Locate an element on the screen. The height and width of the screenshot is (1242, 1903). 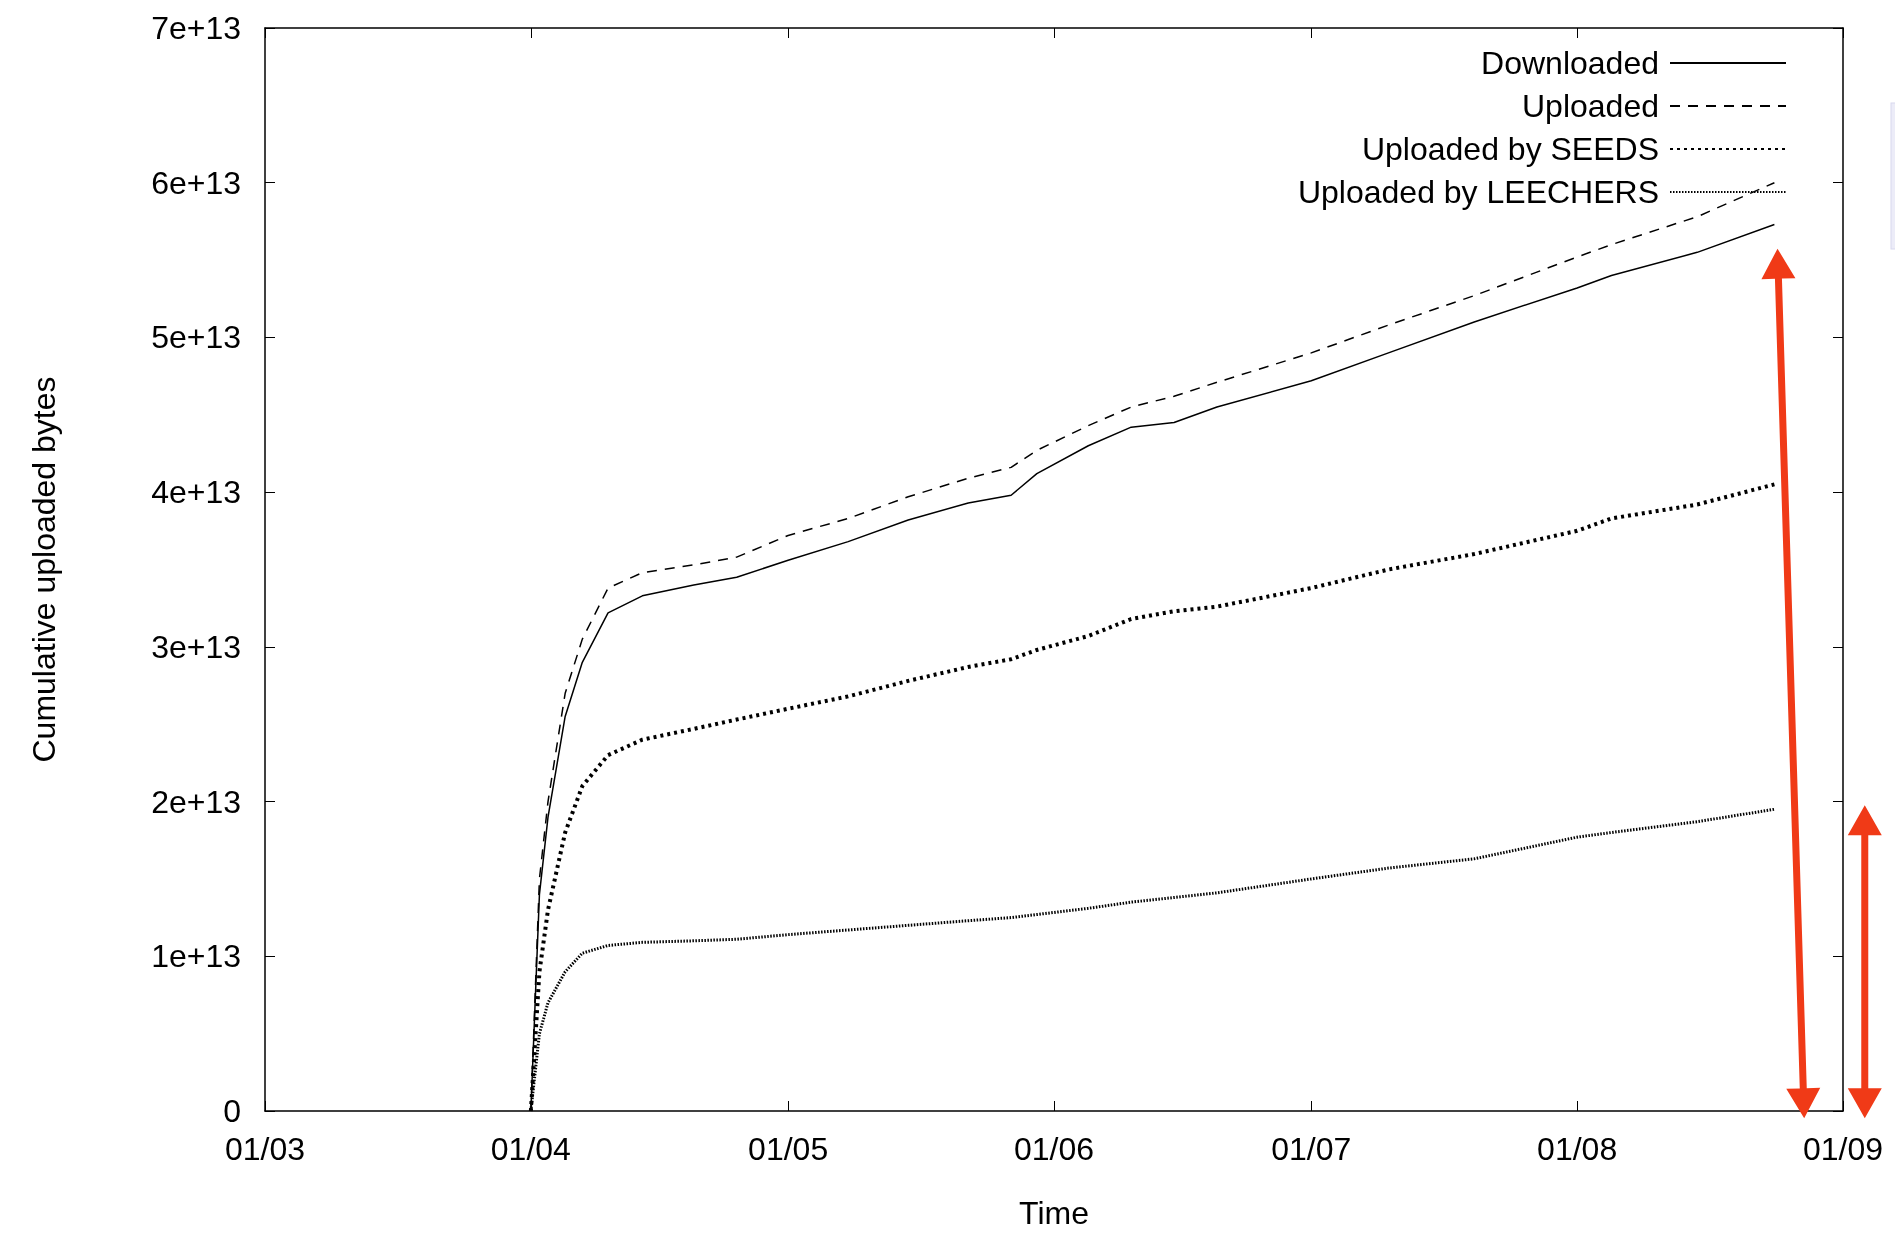
y-tick-label: 4e+13 is located at coordinates (196, 492).